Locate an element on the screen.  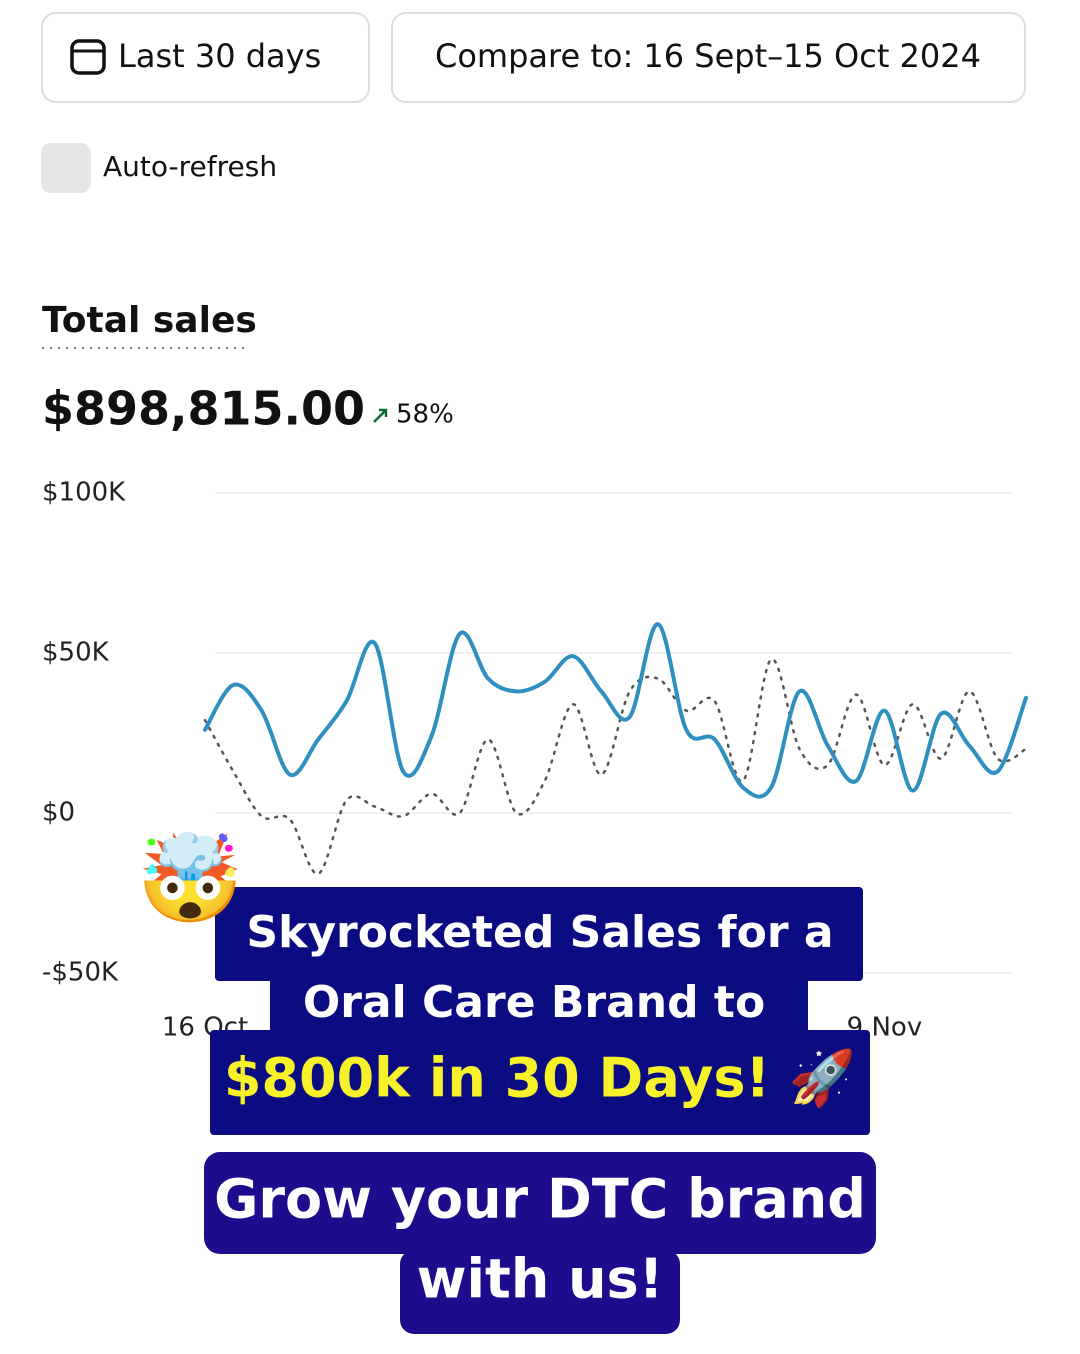
sales-change: 58% is located at coordinates (425, 415).